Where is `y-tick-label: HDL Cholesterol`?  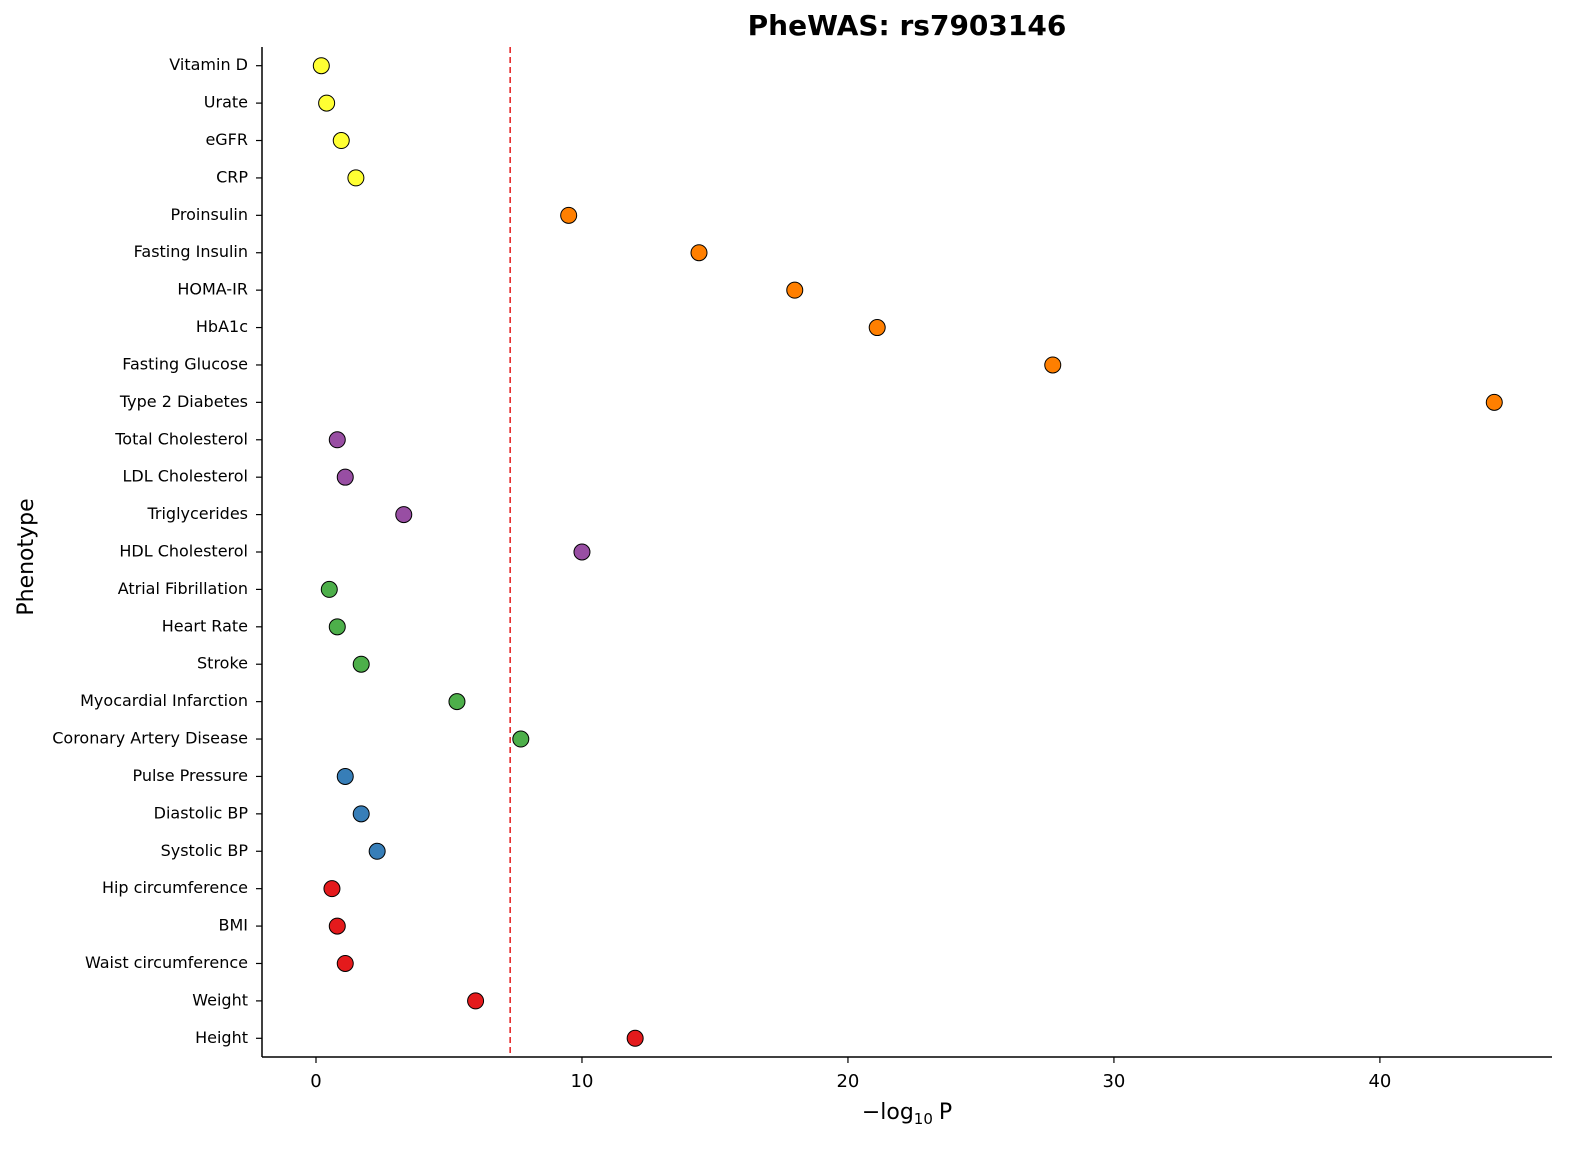
y-tick-label: HDL Cholesterol is located at coordinates (183, 551).